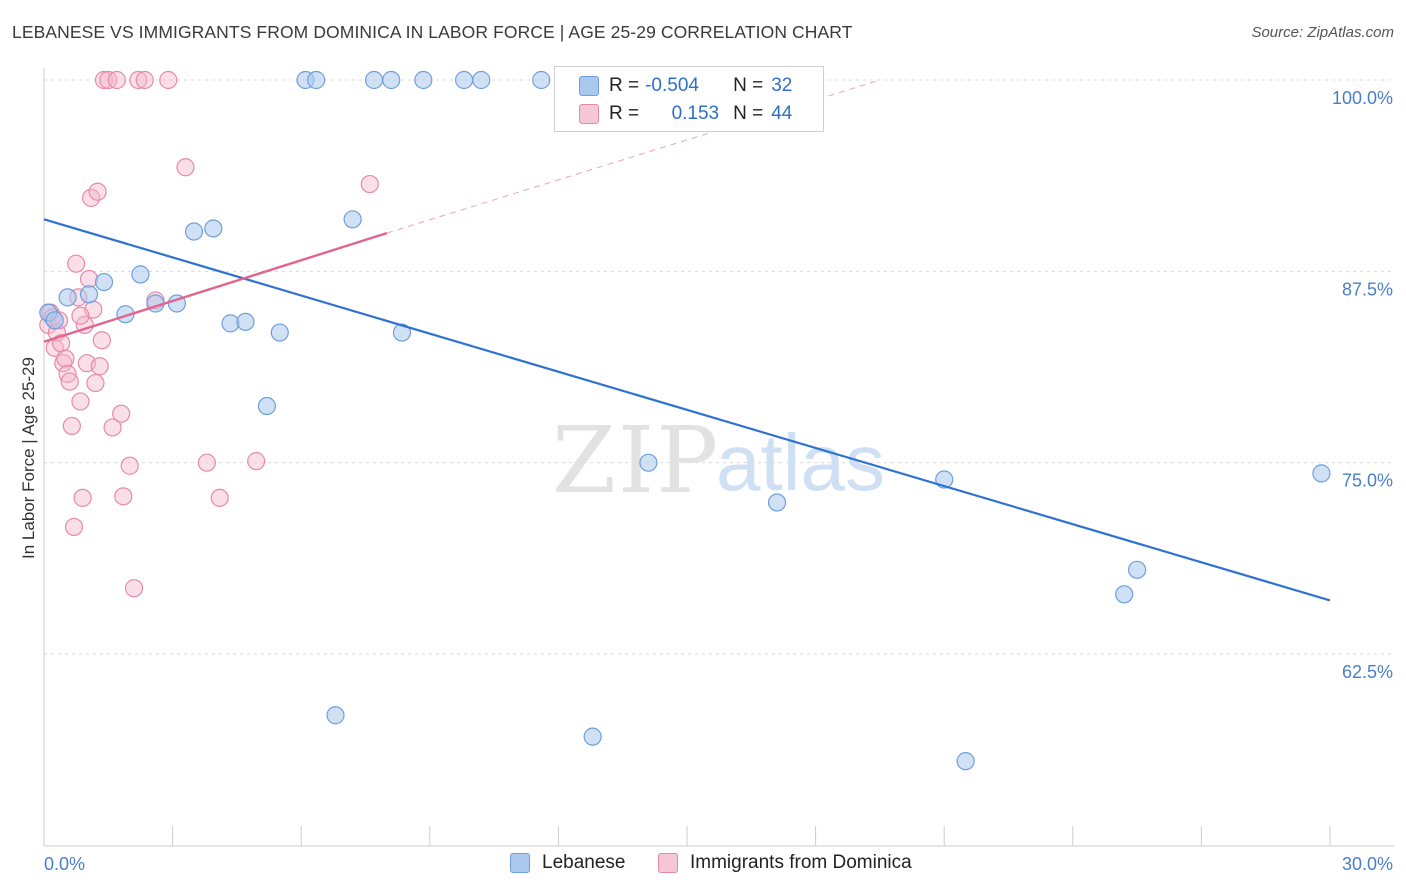 The height and width of the screenshot is (892, 1406). I want to click on watermark: ZIP atlas, so click(718, 460).